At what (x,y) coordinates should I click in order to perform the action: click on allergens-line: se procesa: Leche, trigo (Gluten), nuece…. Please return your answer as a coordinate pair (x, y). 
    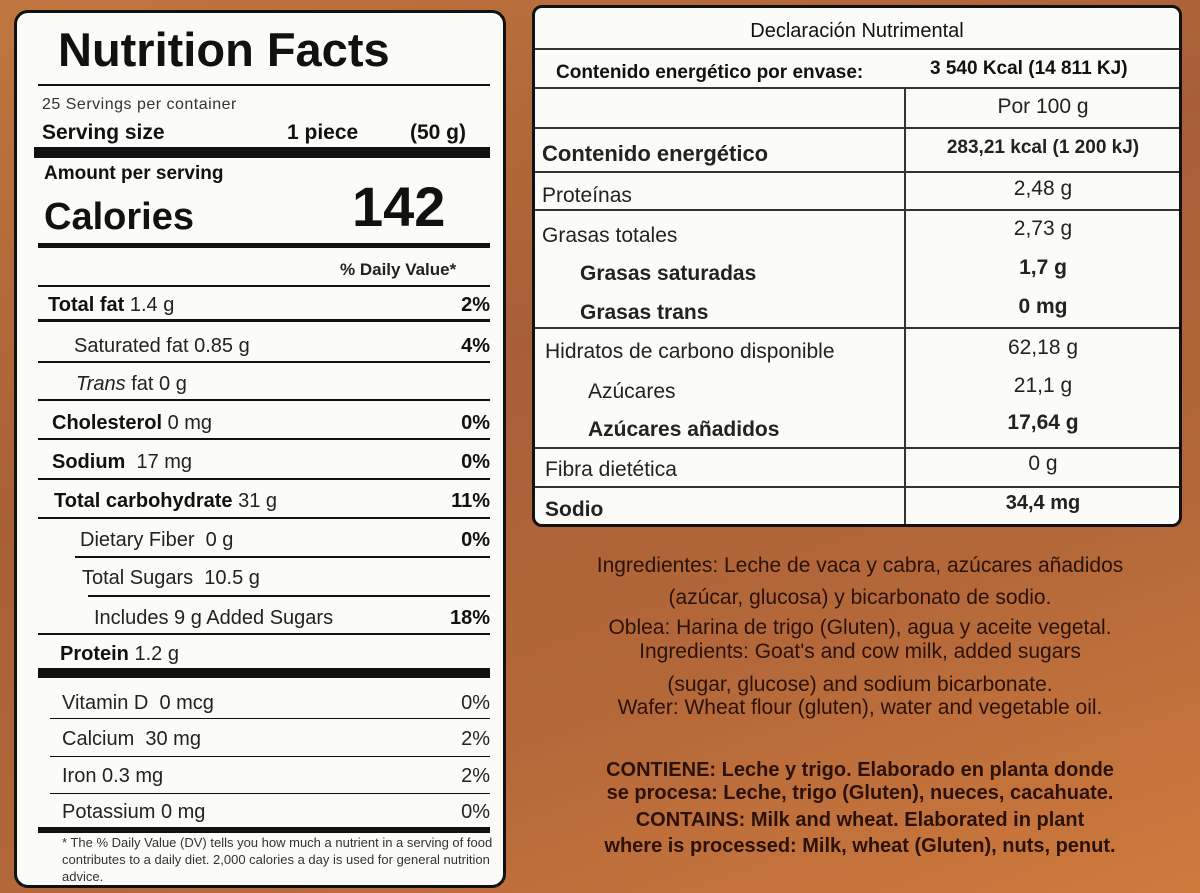
    Looking at the image, I should click on (860, 793).